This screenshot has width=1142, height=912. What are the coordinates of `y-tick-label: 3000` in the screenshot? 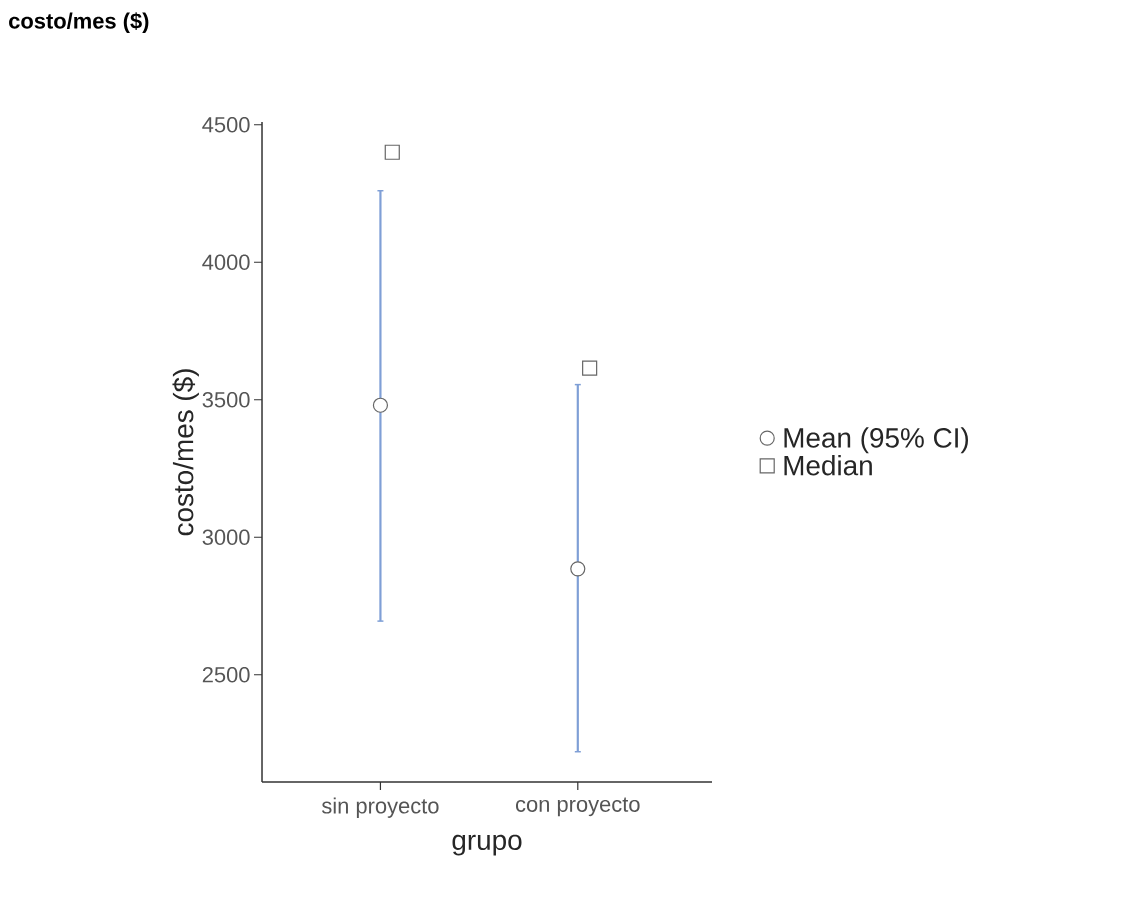 It's located at (226, 537).